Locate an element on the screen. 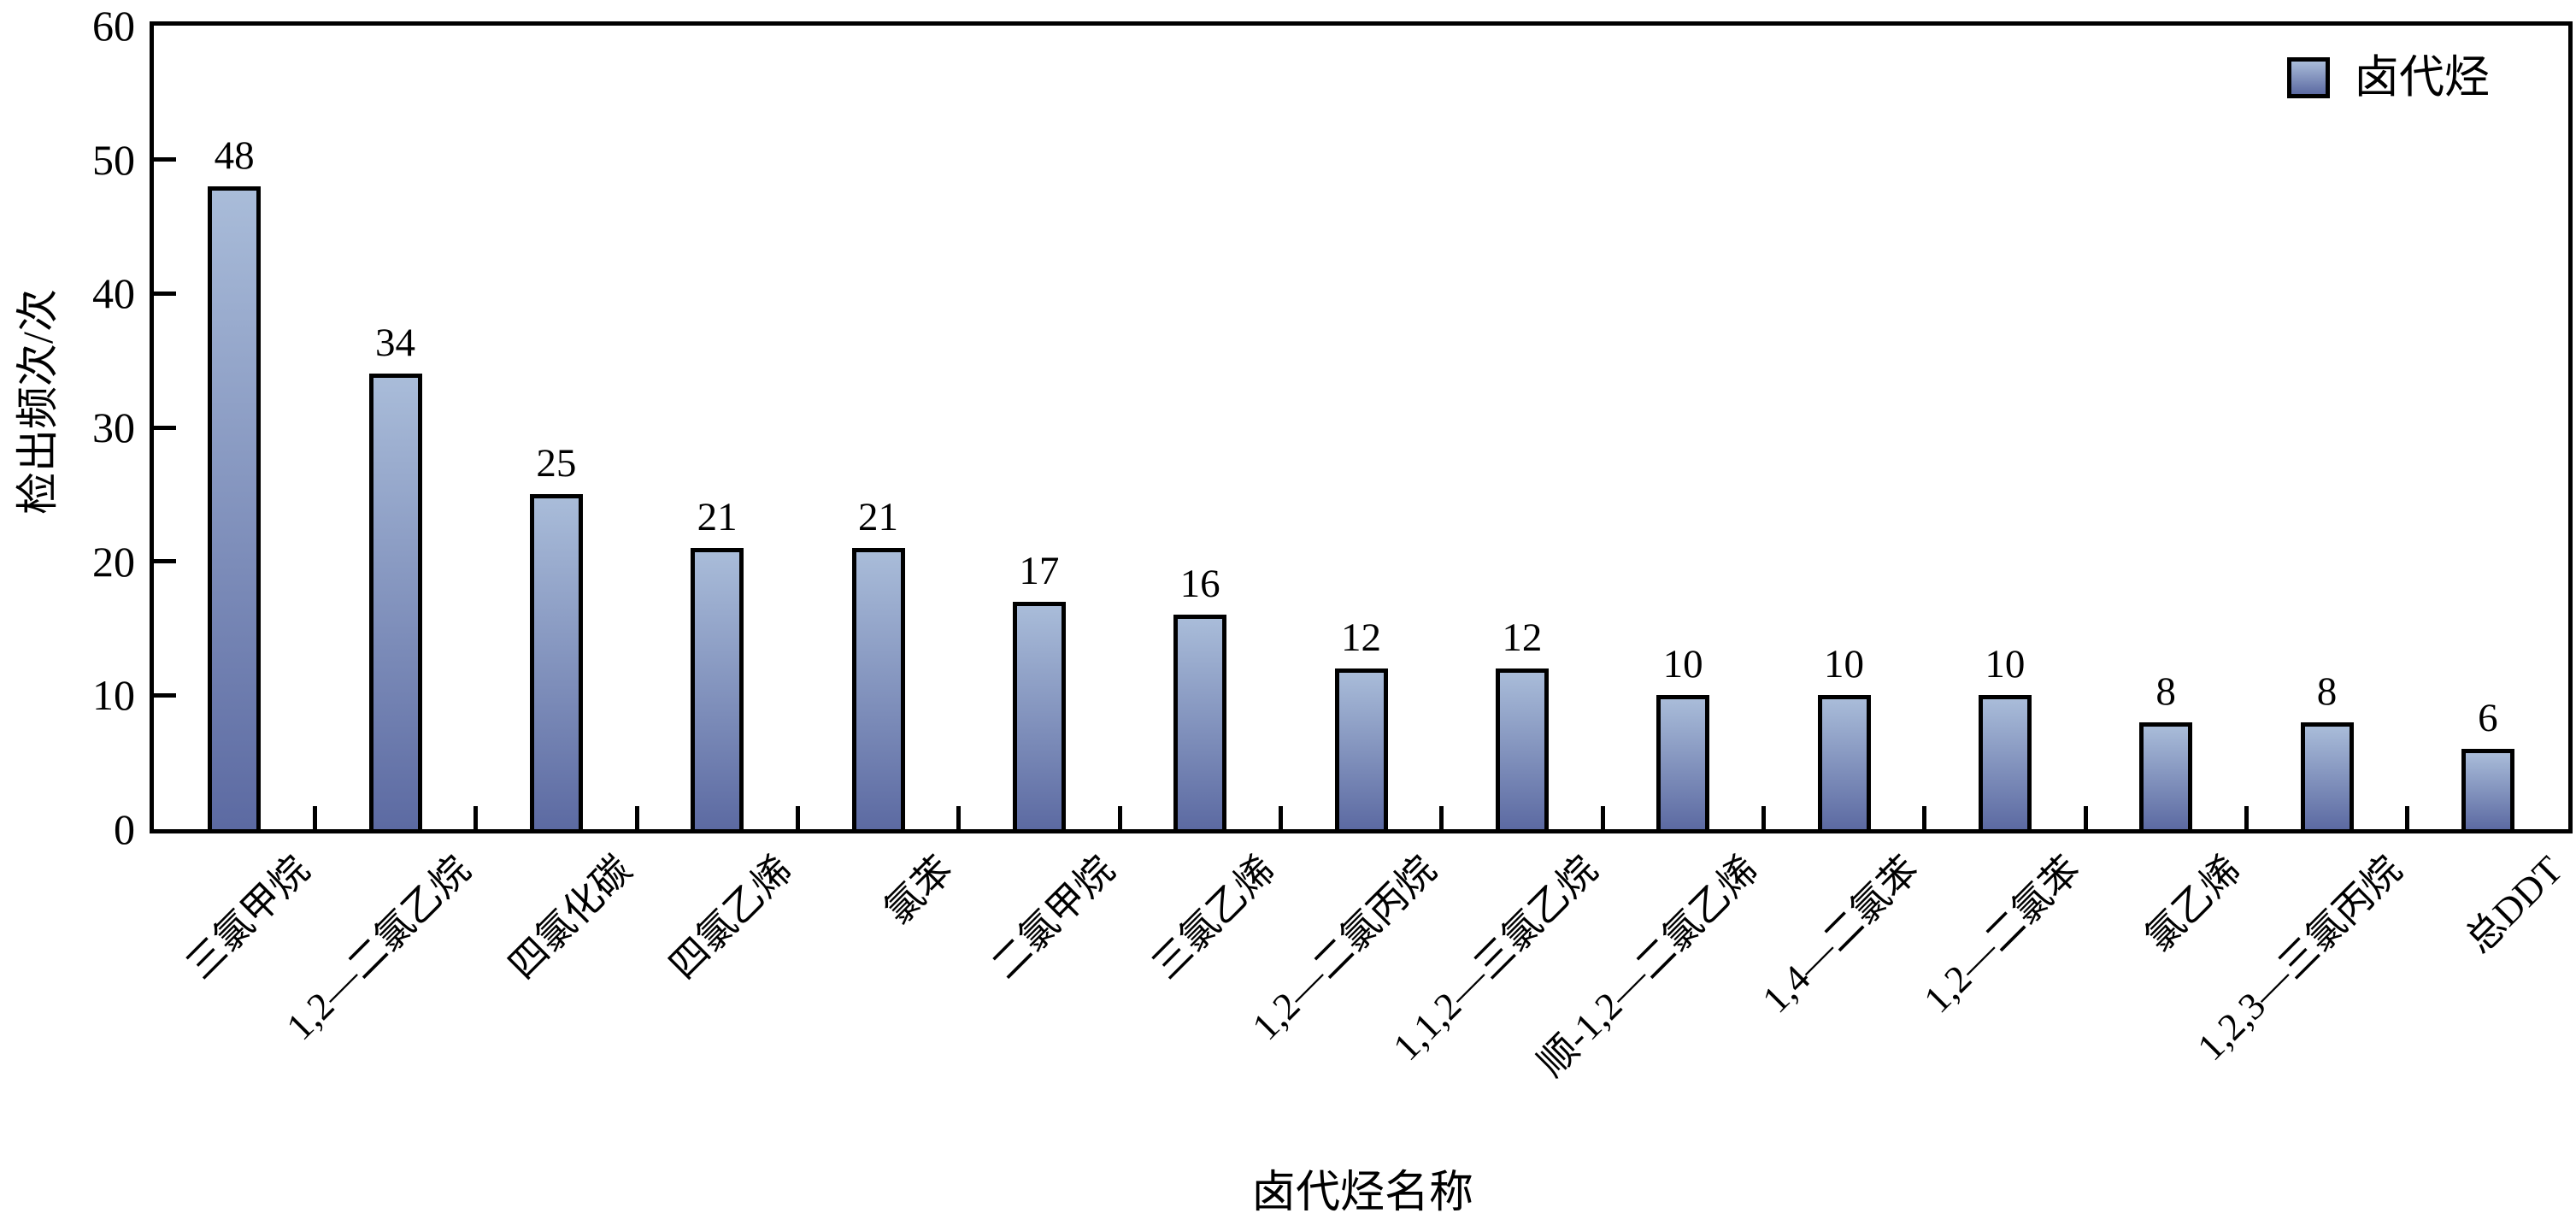 This screenshot has width=2576, height=1225. legend: 卤代烃 is located at coordinates (2388, 77).